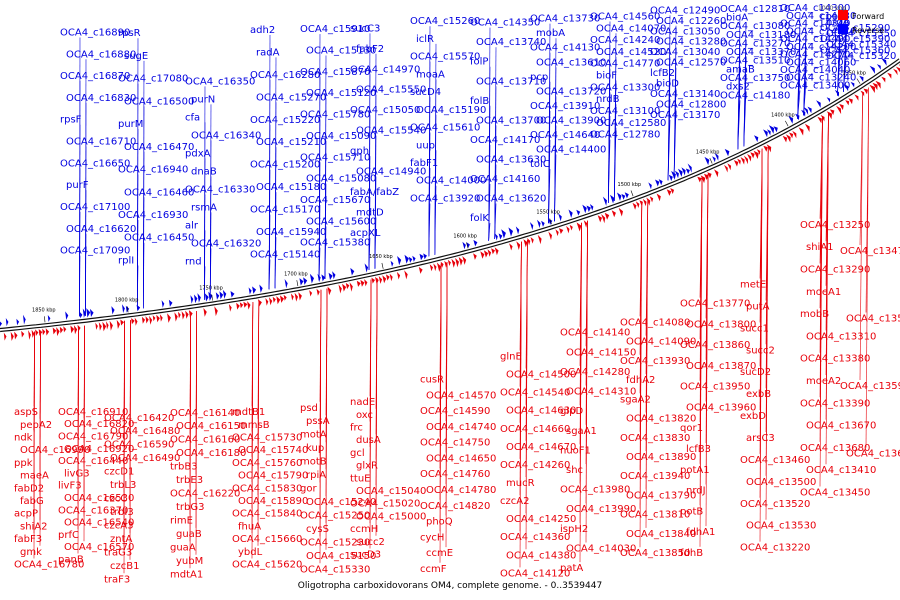  I want to click on reverse-gene-label: OCA4_c14300, so click(815, 8).